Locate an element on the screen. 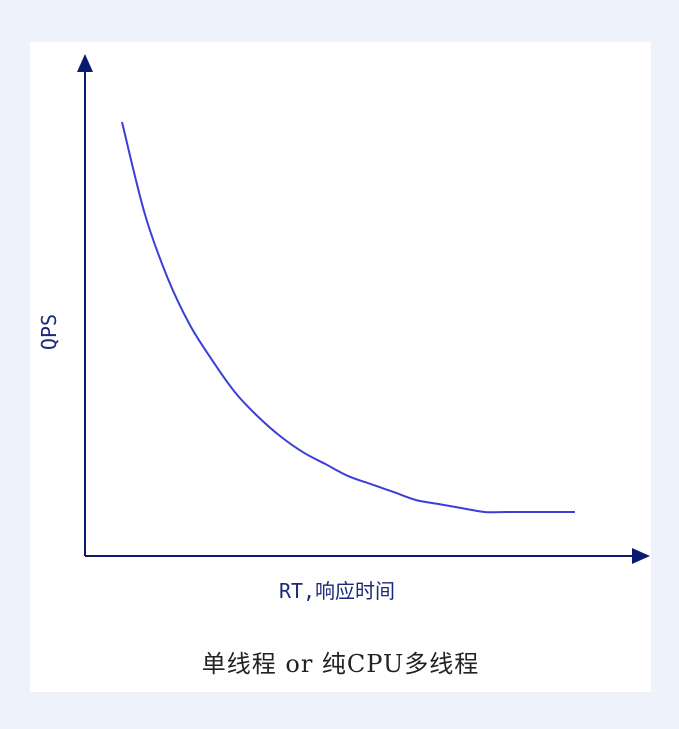 The width and height of the screenshot is (679, 729). x-axis-arrow is located at coordinates (641, 556).